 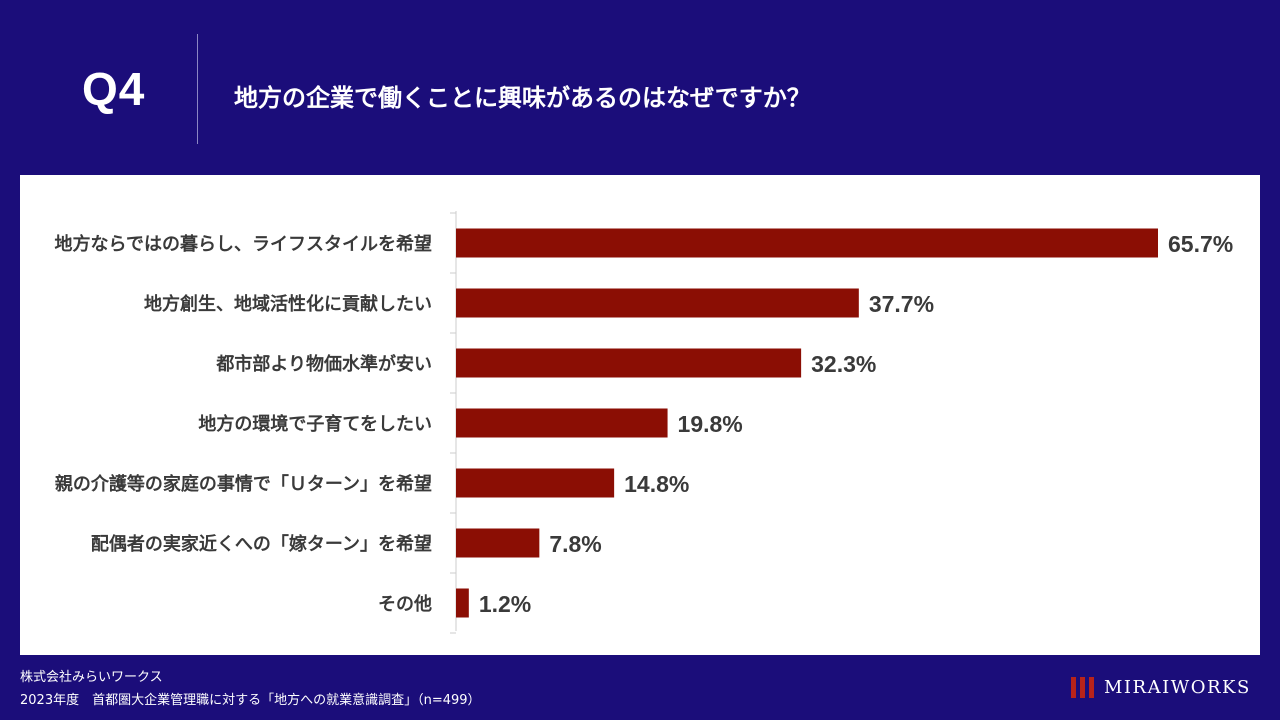 What do you see at coordinates (91, 677) in the screenshot?
I see `footer-company: 株式会社みらいワークス` at bounding box center [91, 677].